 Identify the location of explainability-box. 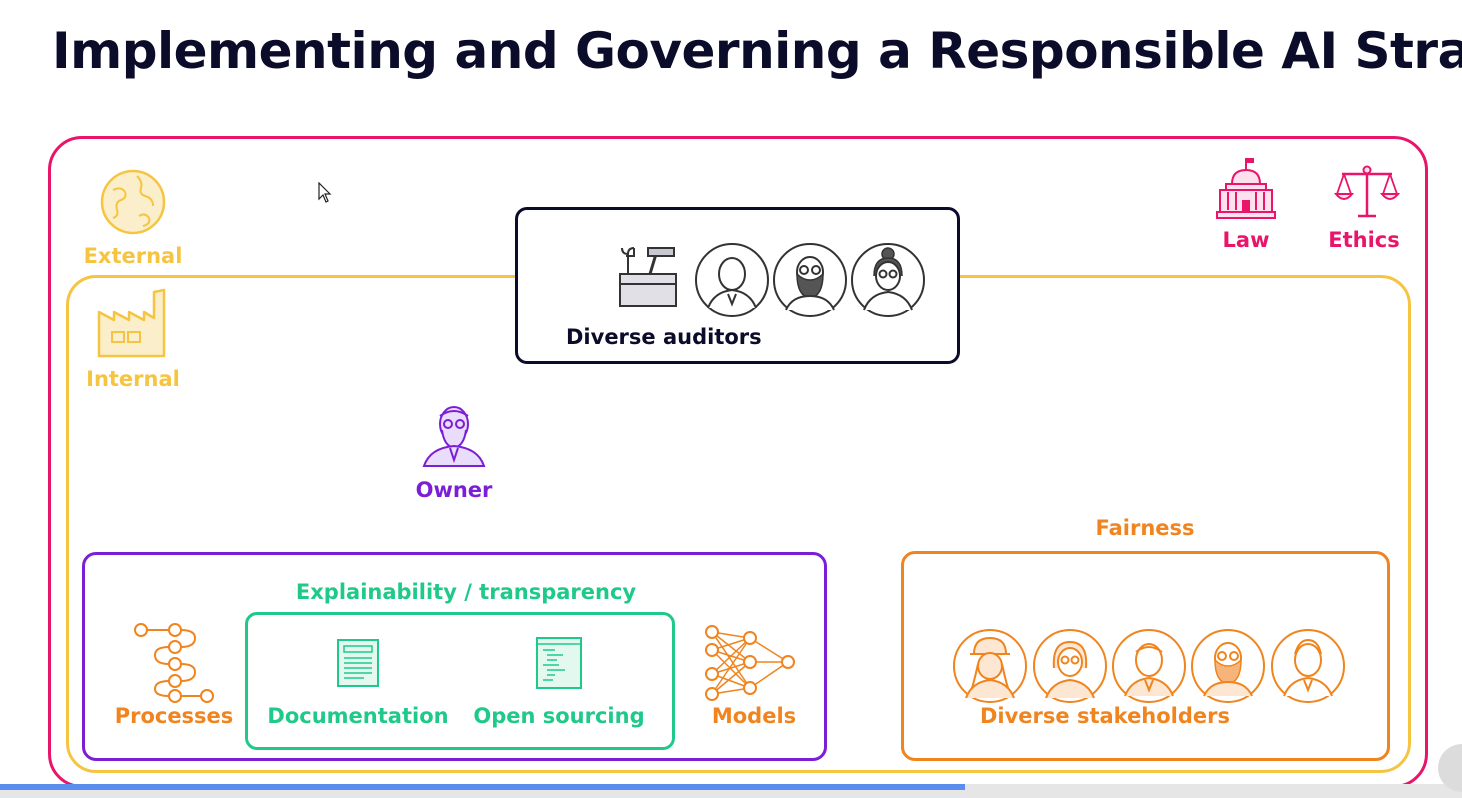
(460, 681).